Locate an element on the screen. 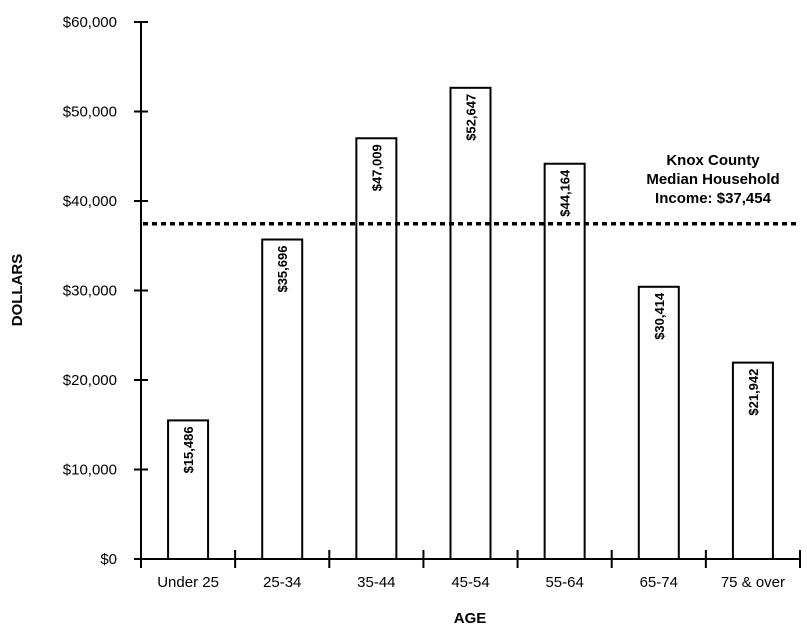 Image resolution: width=807 pixels, height=628 pixels. x-axis-title: AGE is located at coordinates (470, 618).